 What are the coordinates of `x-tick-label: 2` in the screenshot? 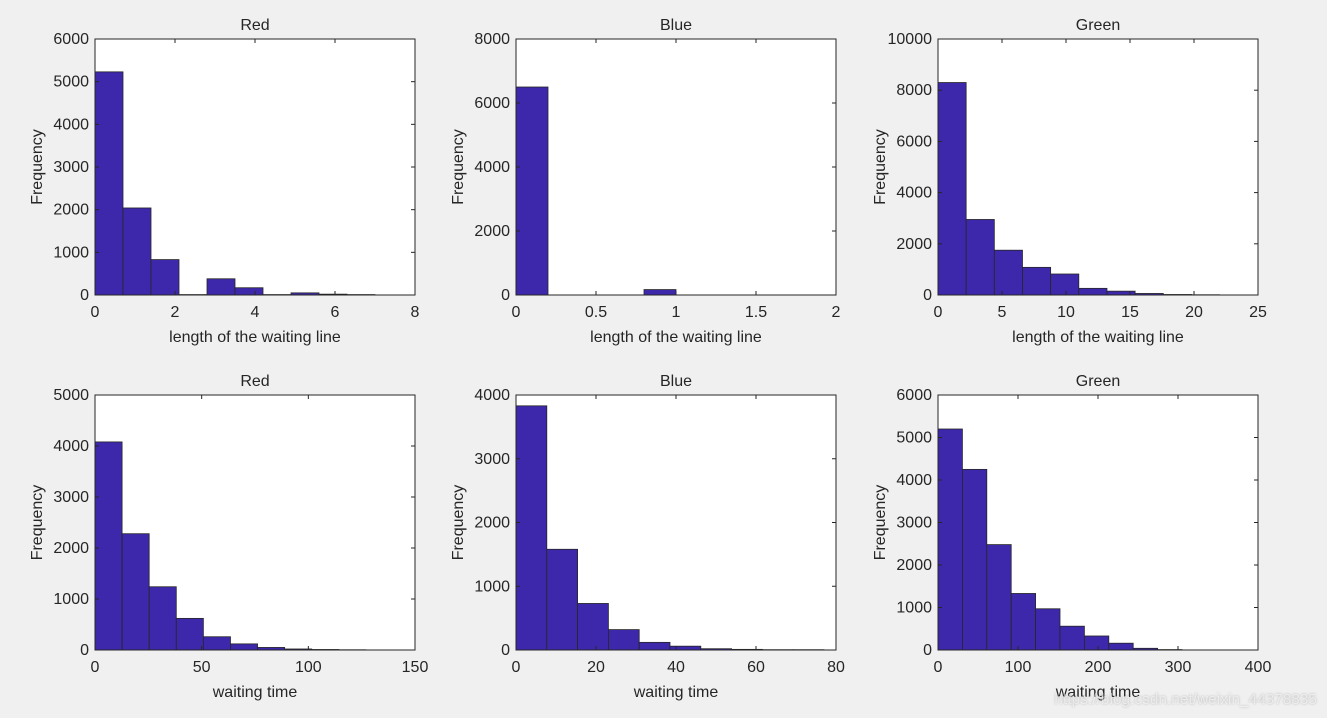 It's located at (836, 312).